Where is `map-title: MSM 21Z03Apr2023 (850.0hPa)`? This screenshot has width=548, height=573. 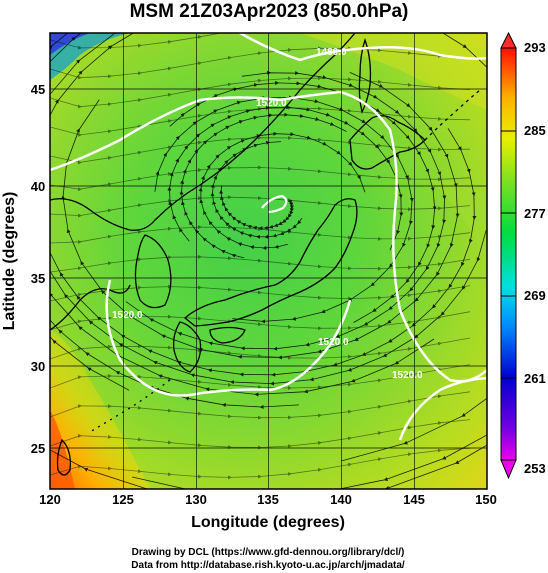 map-title: MSM 21Z03Apr2023 (850.0hPa) is located at coordinates (269, 11).